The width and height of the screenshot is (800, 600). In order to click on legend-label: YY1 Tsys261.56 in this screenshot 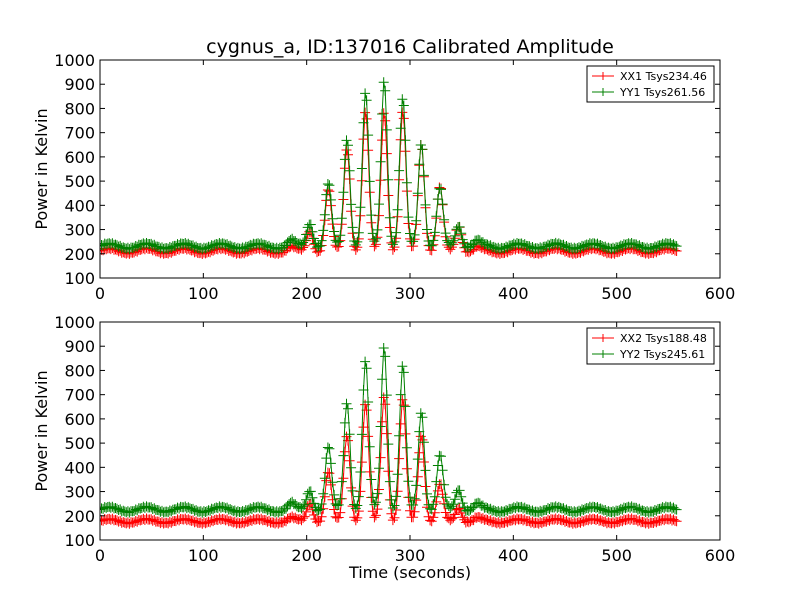, I will do `click(662, 92)`.